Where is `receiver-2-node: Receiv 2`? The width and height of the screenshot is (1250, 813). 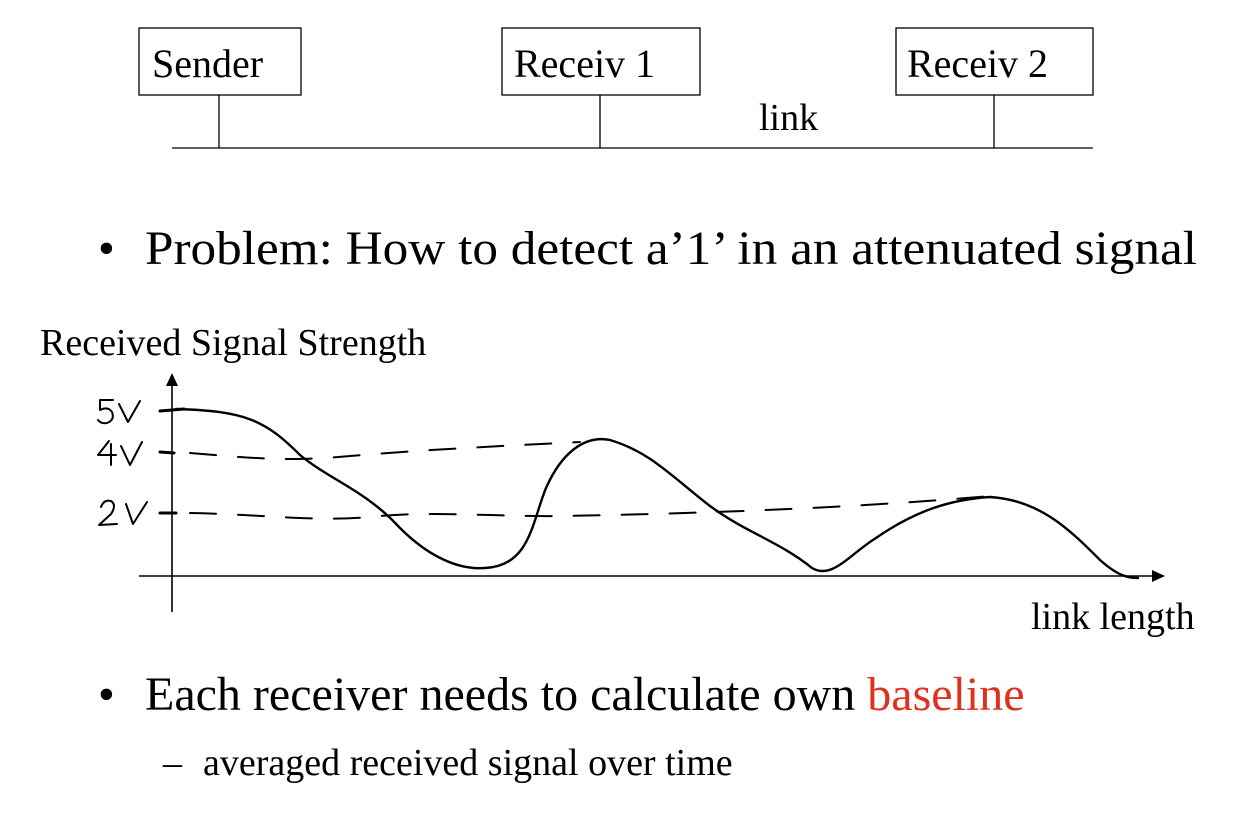 receiver-2-node: Receiv 2 is located at coordinates (994, 87).